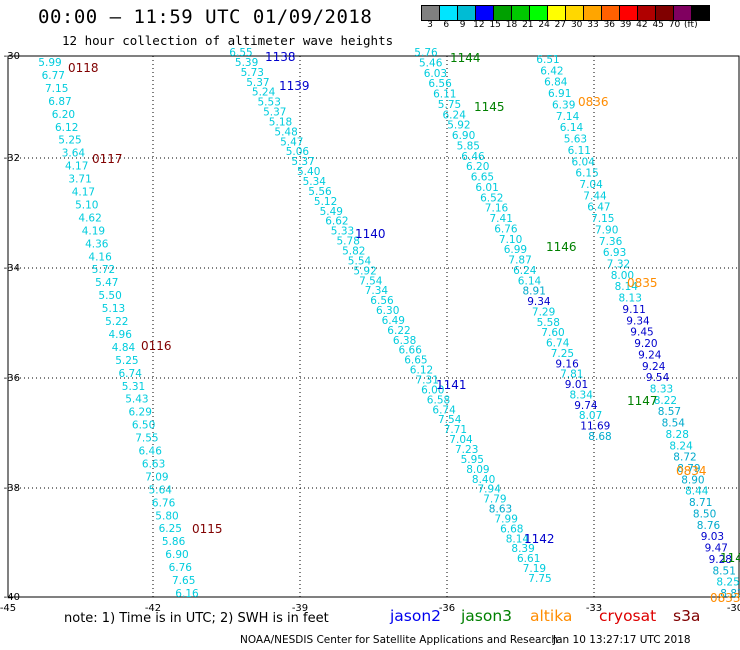 Image resolution: width=740 pixels, height=650 pixels. Describe the element at coordinates (622, 640) in the screenshot. I see `generated-timestamp: Jan 10 13:27:17 UTC 2018` at that location.